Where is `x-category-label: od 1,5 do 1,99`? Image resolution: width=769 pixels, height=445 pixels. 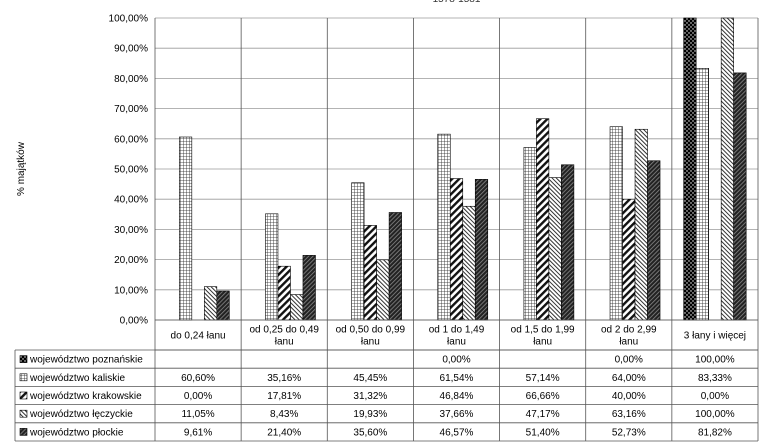 x-category-label: od 1,5 do 1,99 is located at coordinates (543, 330).